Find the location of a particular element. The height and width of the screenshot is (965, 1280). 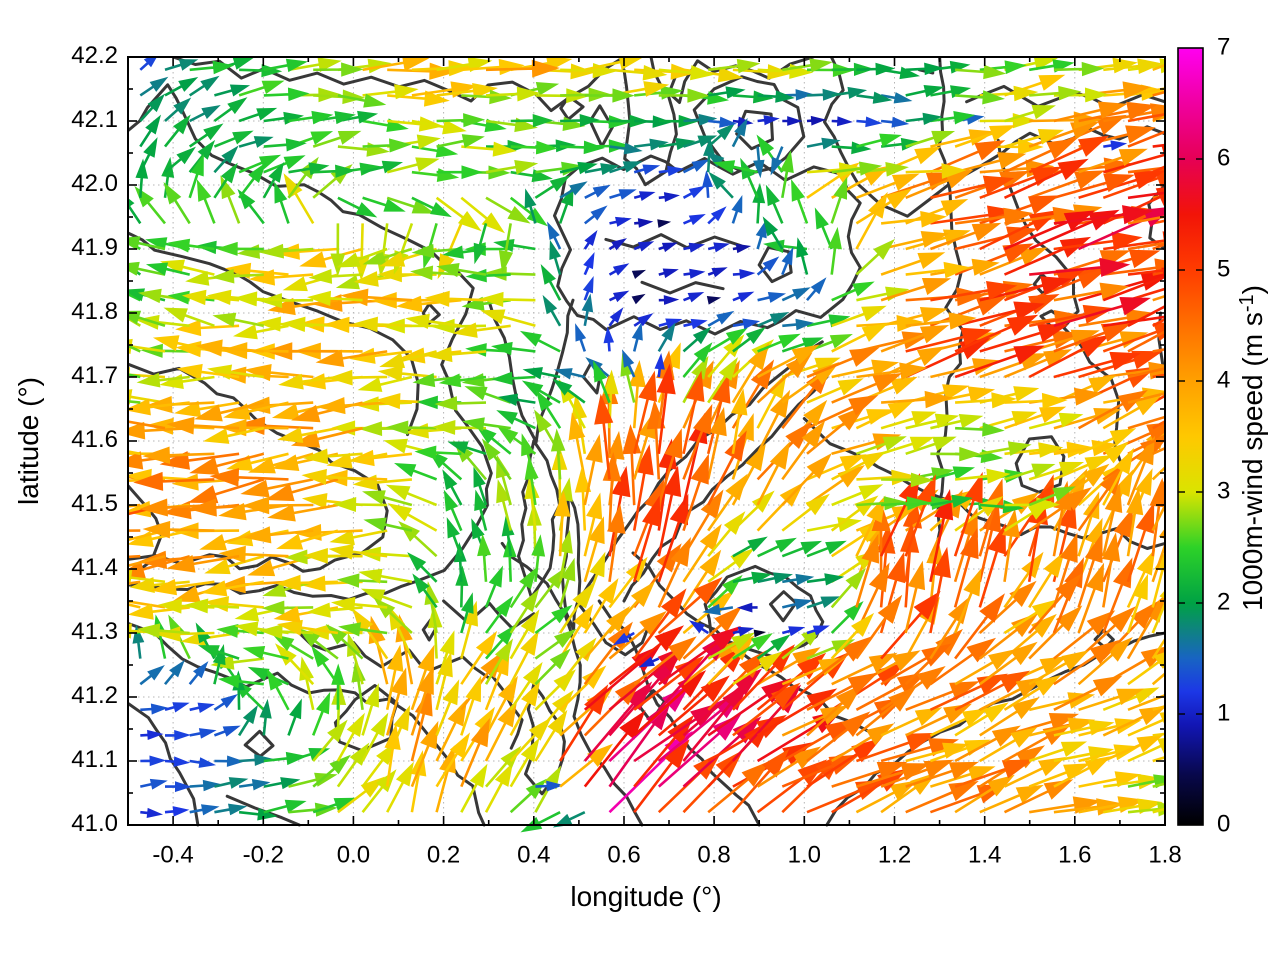

svg-text: 41.4 is located at coordinates (94, 567).